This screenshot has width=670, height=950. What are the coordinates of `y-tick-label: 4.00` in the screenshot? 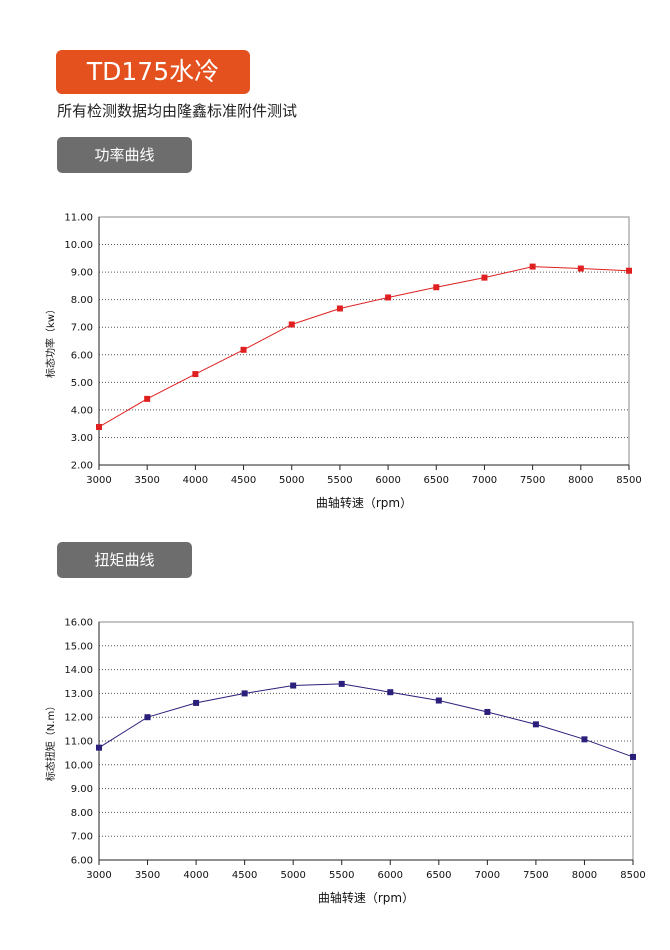 It's located at (82, 410).